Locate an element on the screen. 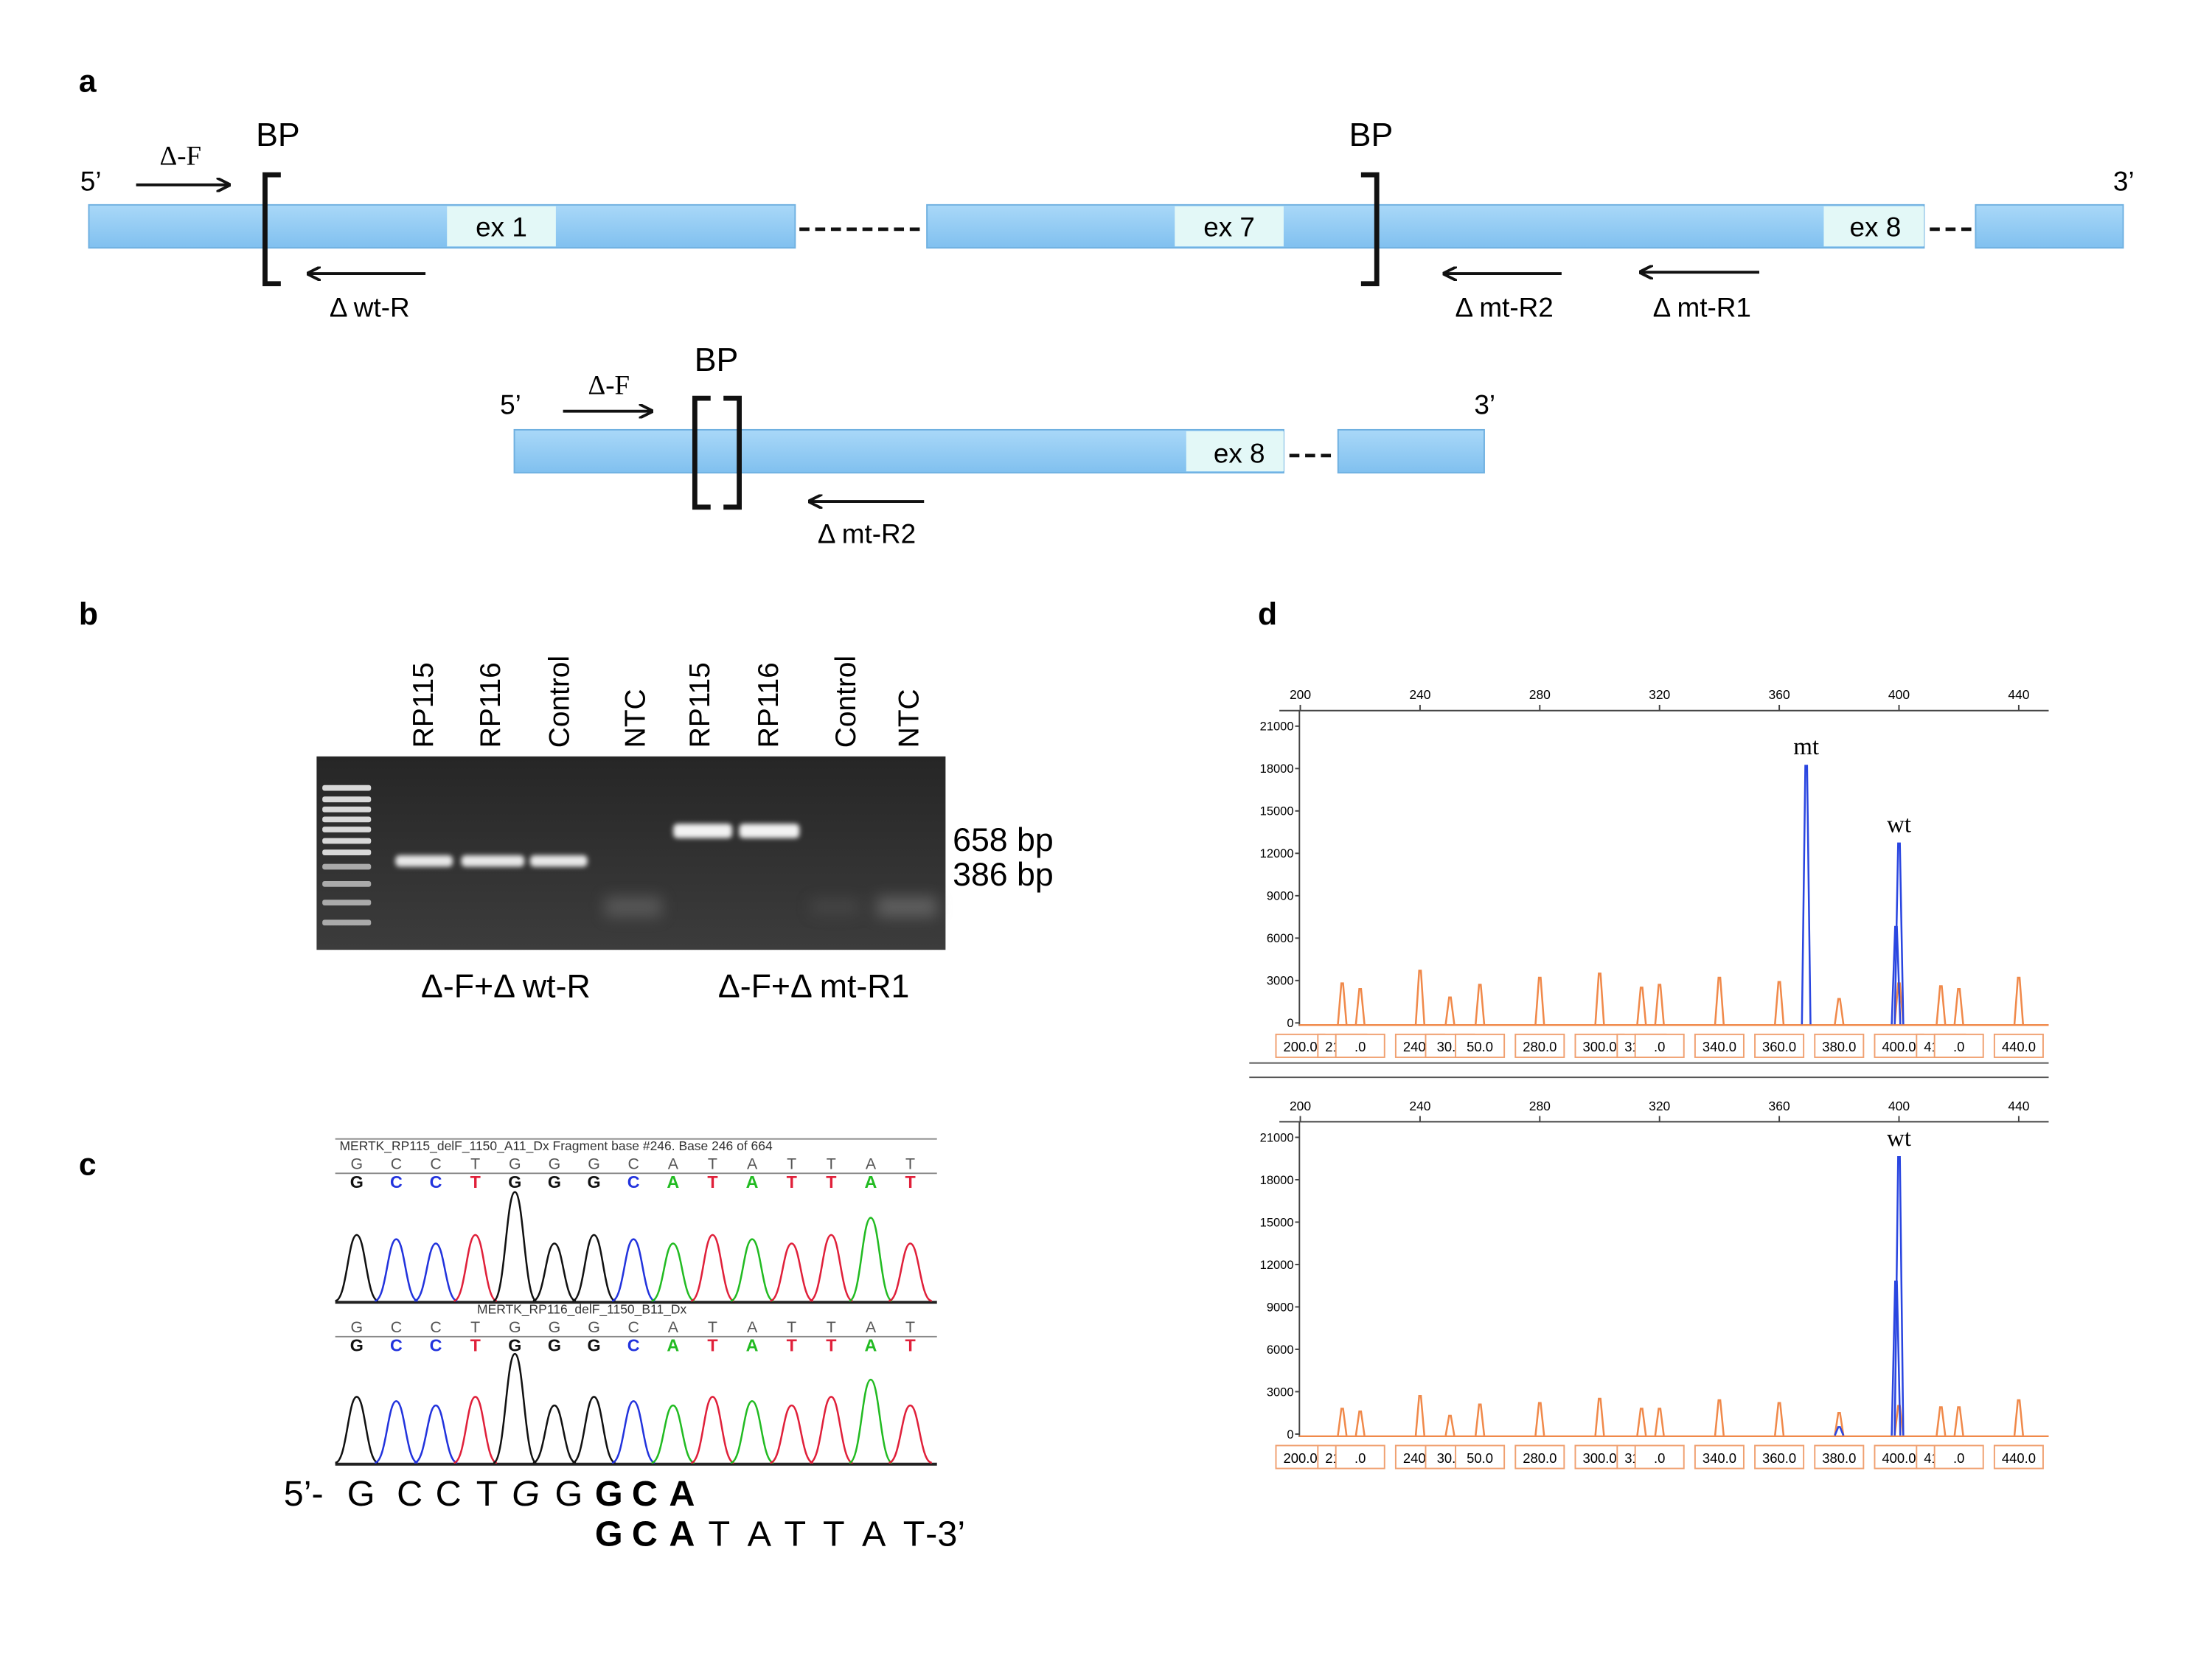  sequence-base: A is located at coordinates (682, 1534).